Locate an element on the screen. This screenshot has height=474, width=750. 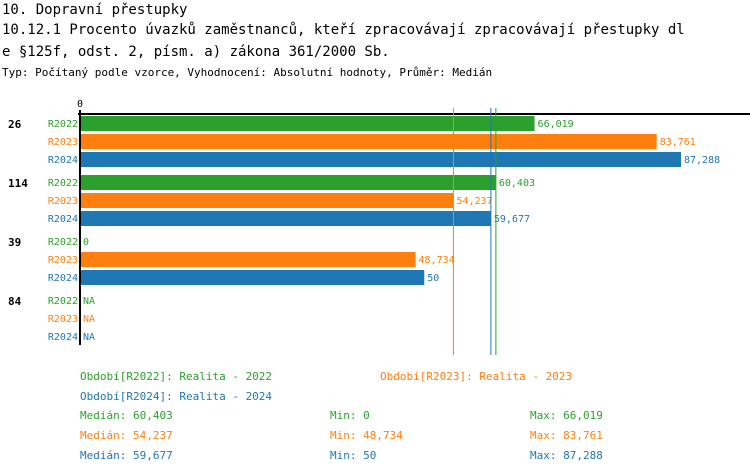
stat-median-r2023: Medián: 54,237 is located at coordinates (126, 435).